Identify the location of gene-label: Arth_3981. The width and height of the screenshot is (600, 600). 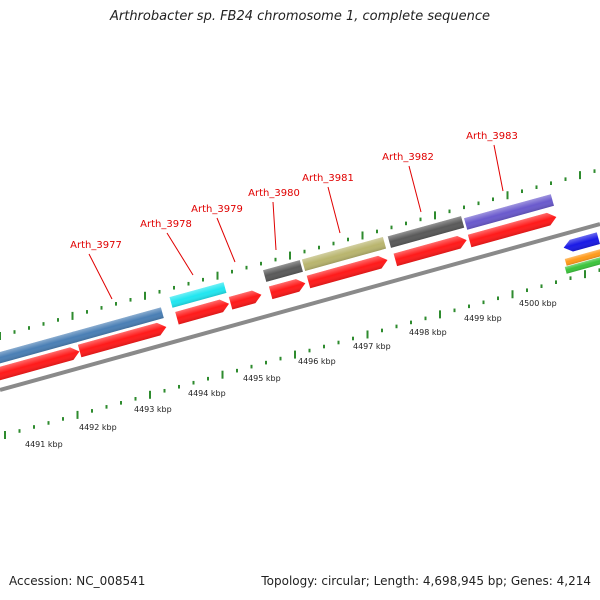
(328, 178).